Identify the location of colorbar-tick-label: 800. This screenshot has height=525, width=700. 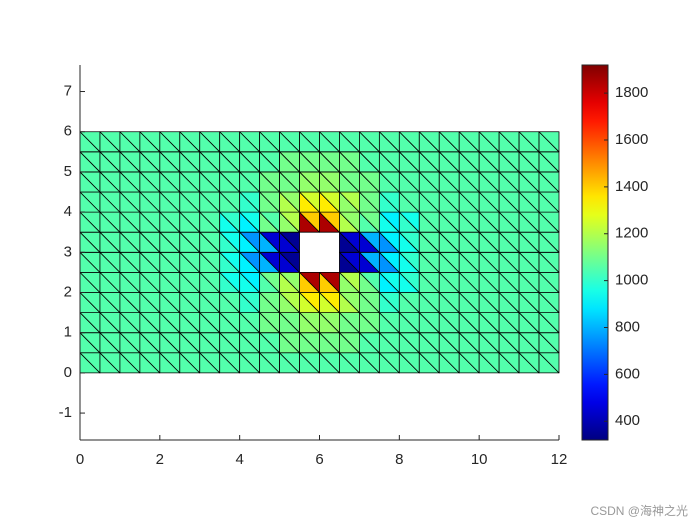
(627, 326).